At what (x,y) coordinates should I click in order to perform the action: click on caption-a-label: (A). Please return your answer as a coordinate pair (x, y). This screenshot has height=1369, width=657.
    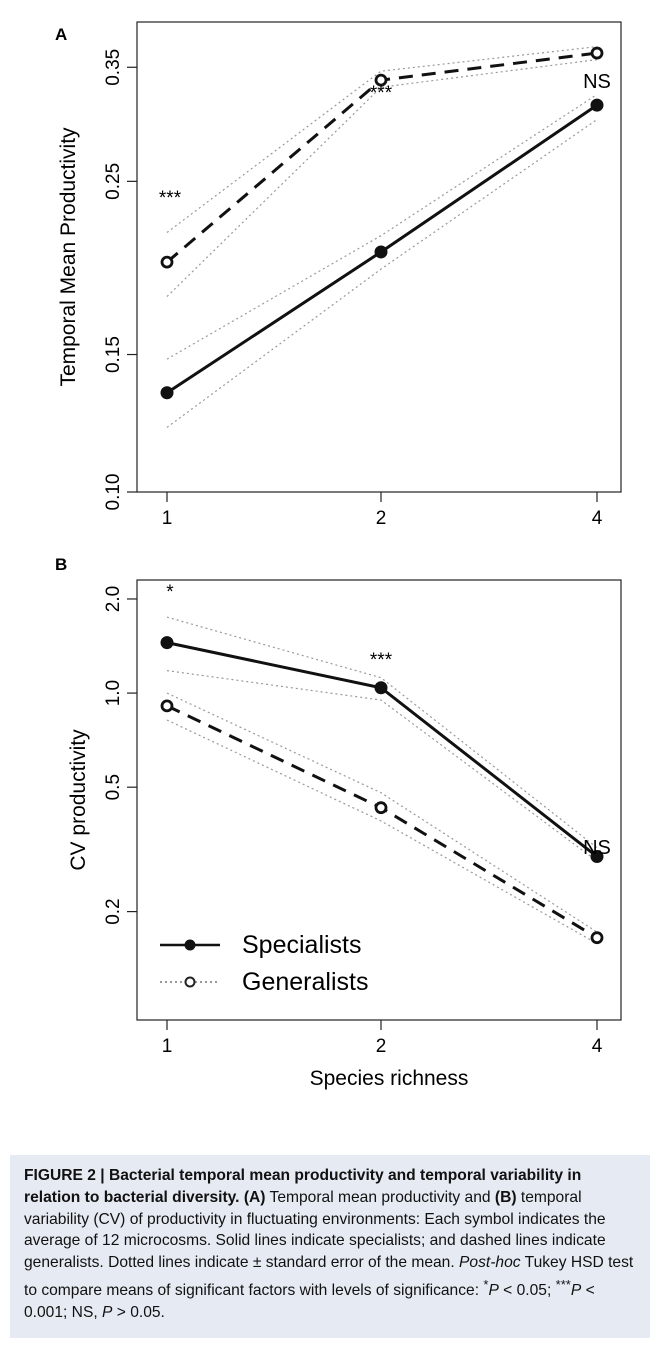
    Looking at the image, I should click on (254, 1197).